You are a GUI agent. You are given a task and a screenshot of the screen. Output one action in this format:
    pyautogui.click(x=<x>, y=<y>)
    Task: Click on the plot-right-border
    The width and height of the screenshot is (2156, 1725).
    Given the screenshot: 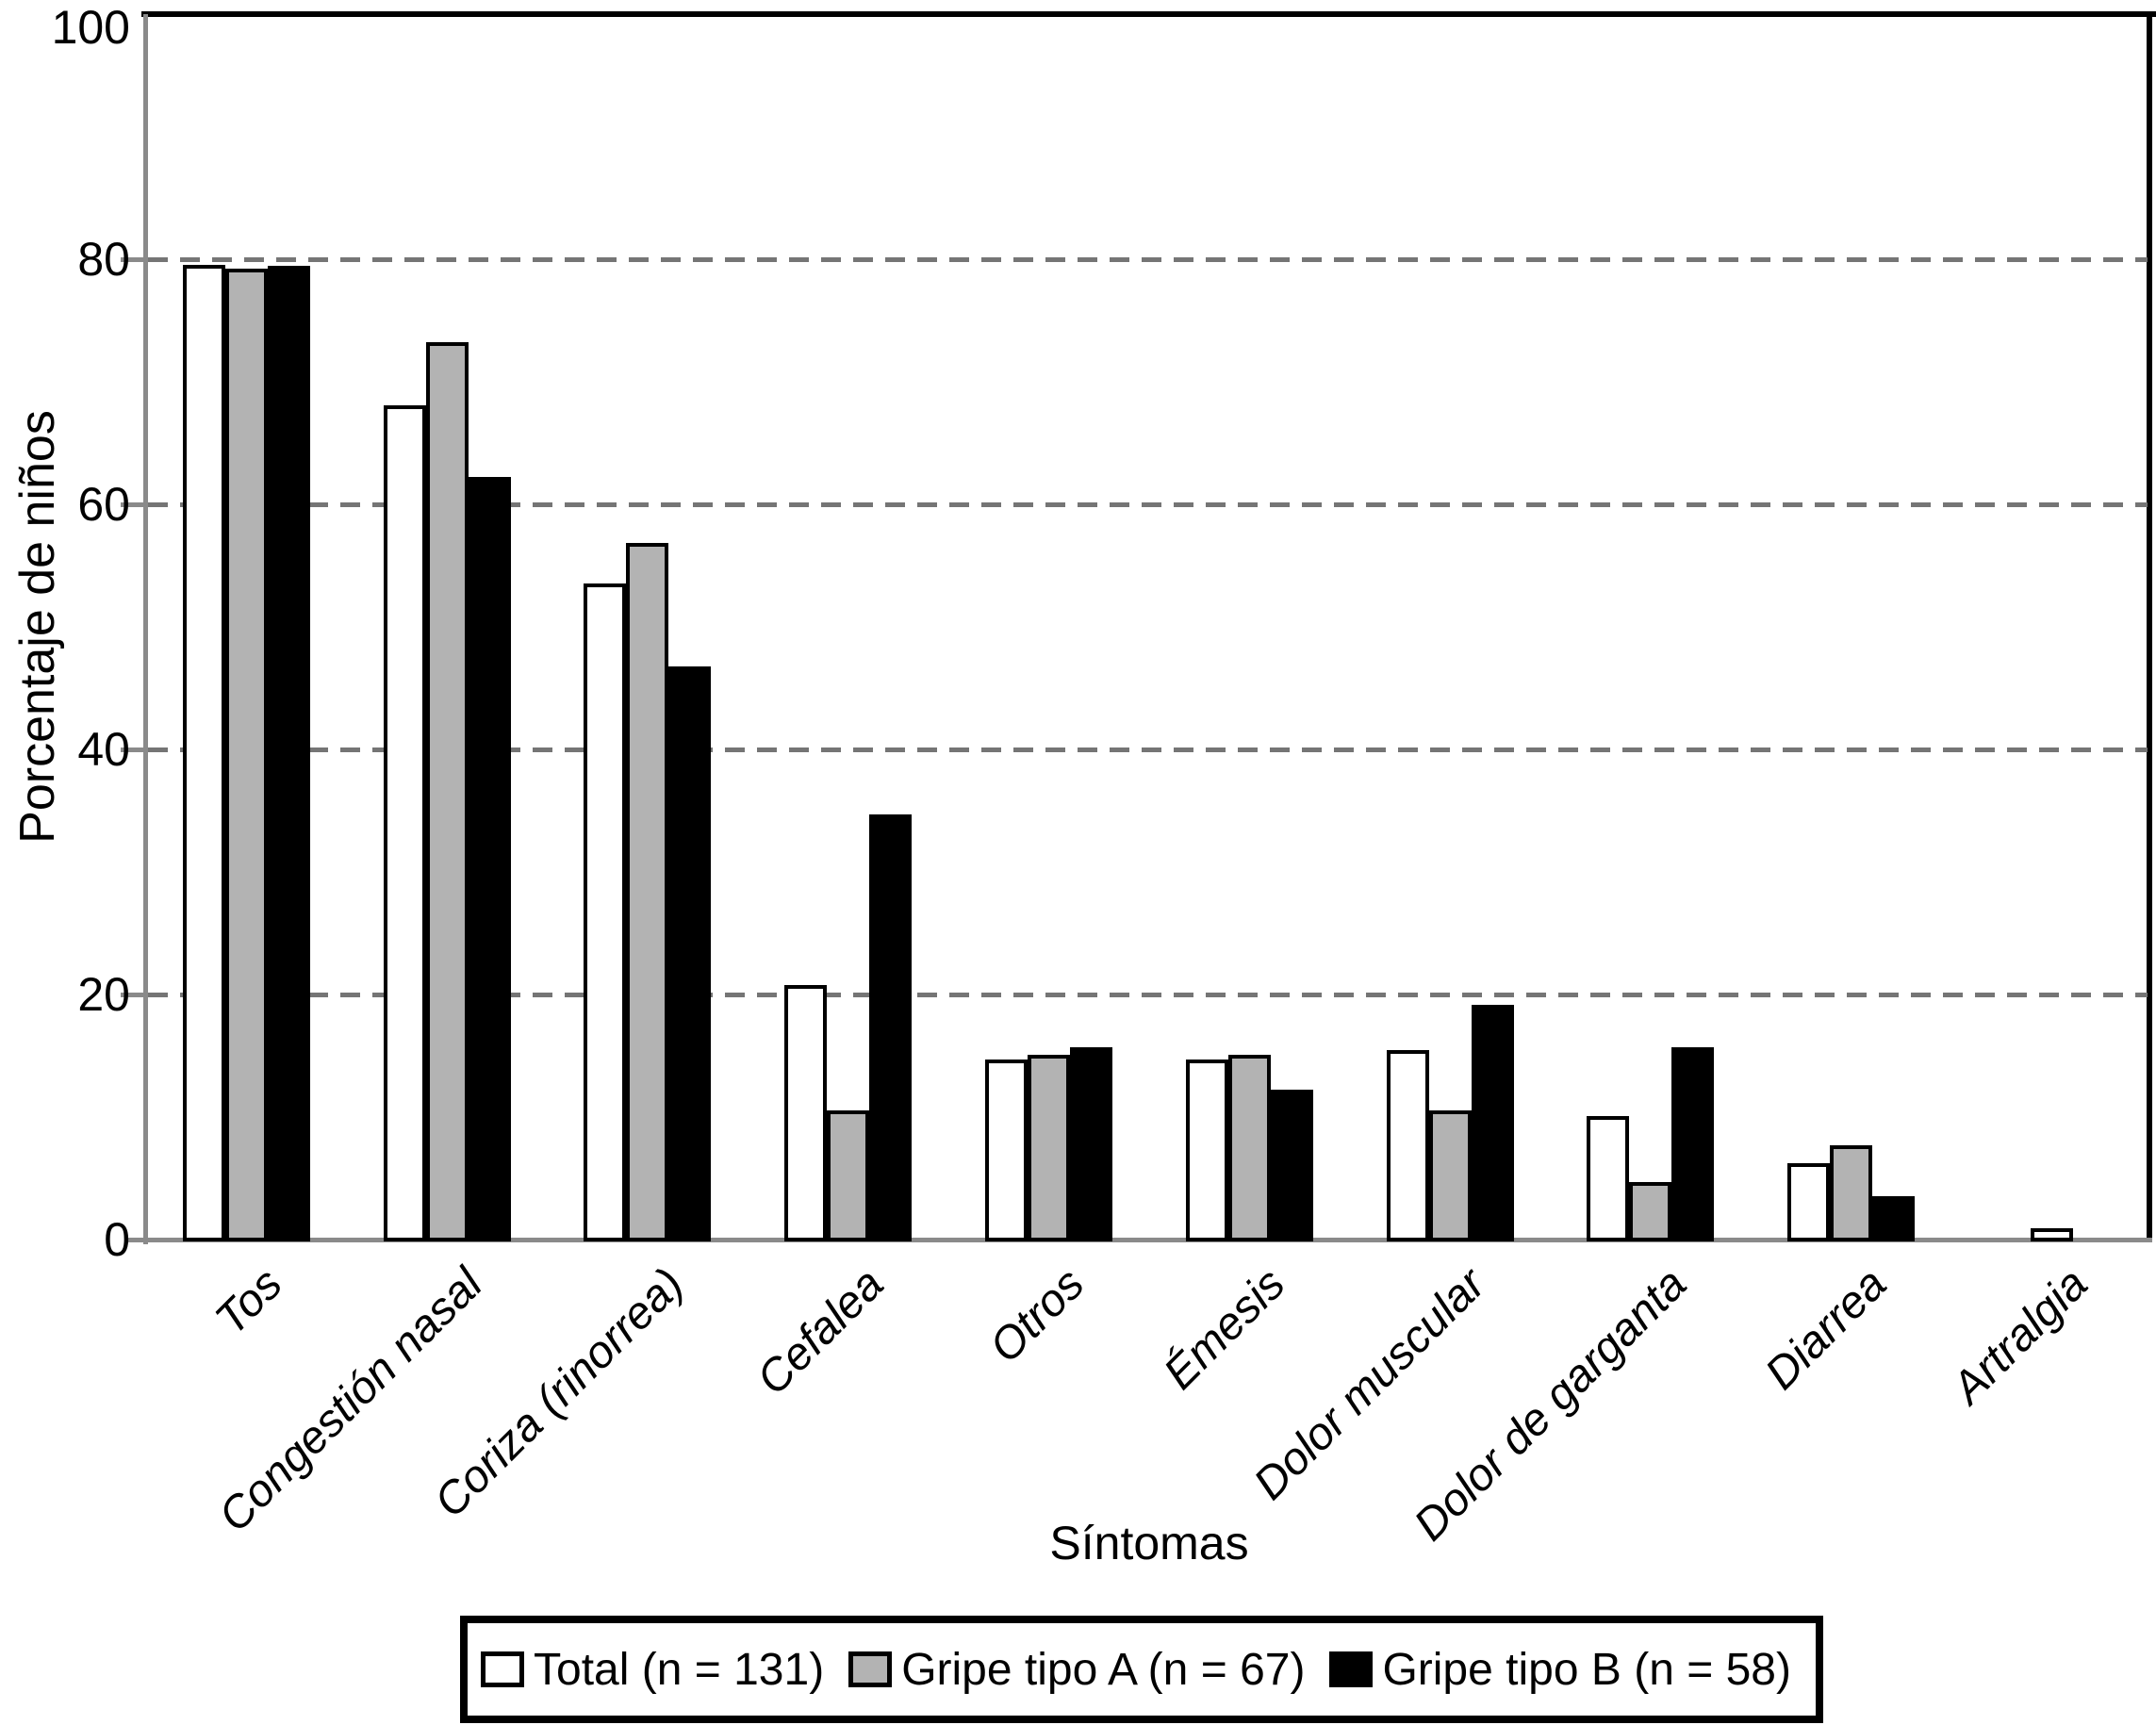 What is the action you would take?
    pyautogui.click(x=2149, y=626)
    